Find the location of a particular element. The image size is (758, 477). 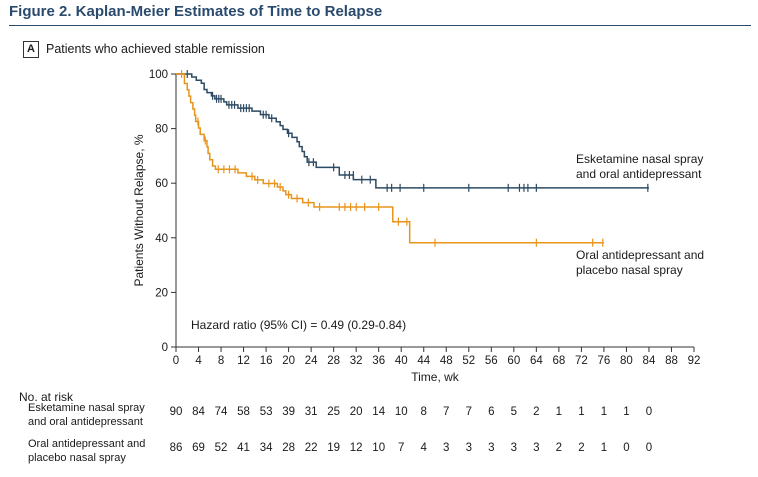

y-tick-label: 0 is located at coordinates (165, 348).